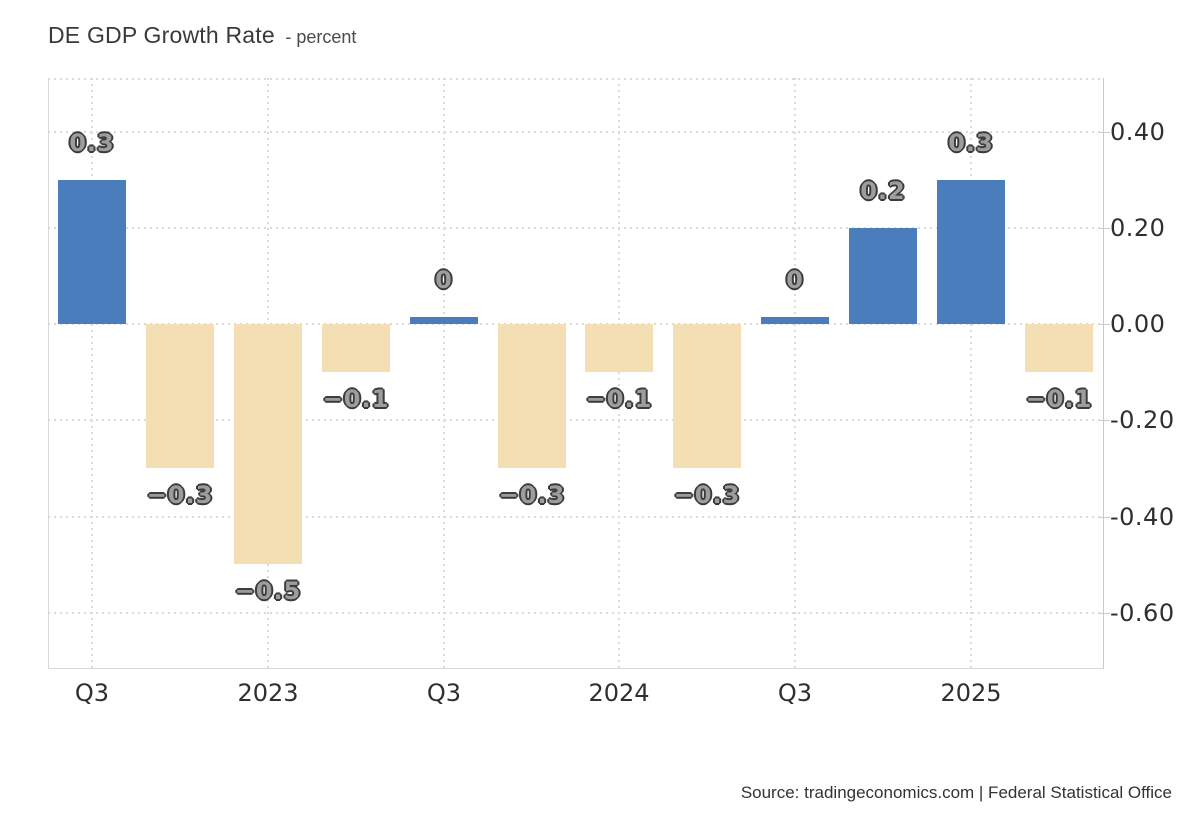  What do you see at coordinates (575, 668) in the screenshot?
I see `x-axis-line` at bounding box center [575, 668].